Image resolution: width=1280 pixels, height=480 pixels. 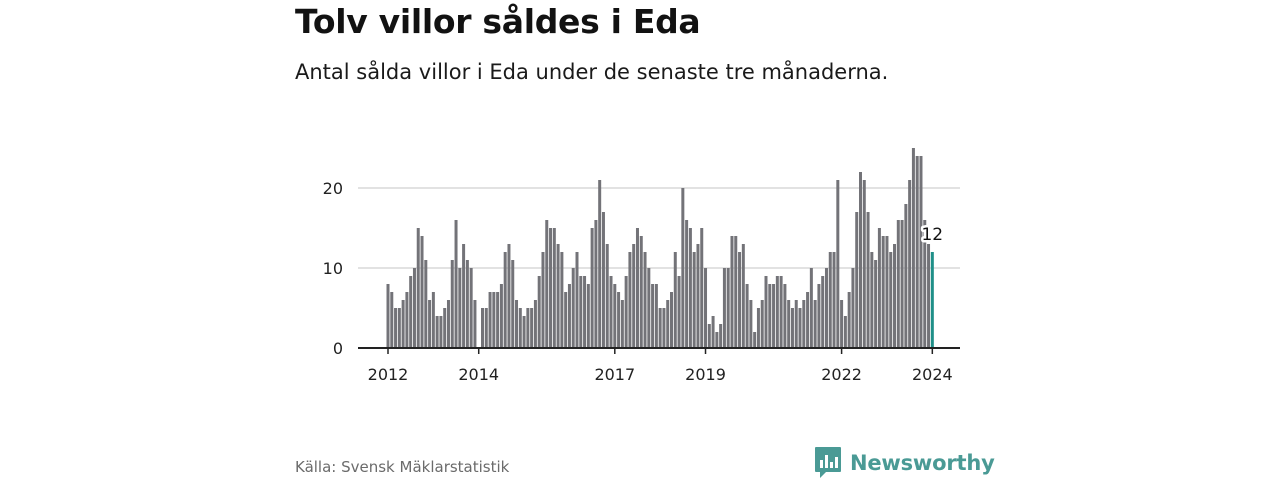 What do you see at coordinates (614, 374) in the screenshot?
I see `x-tick-label: 2017` at bounding box center [614, 374].